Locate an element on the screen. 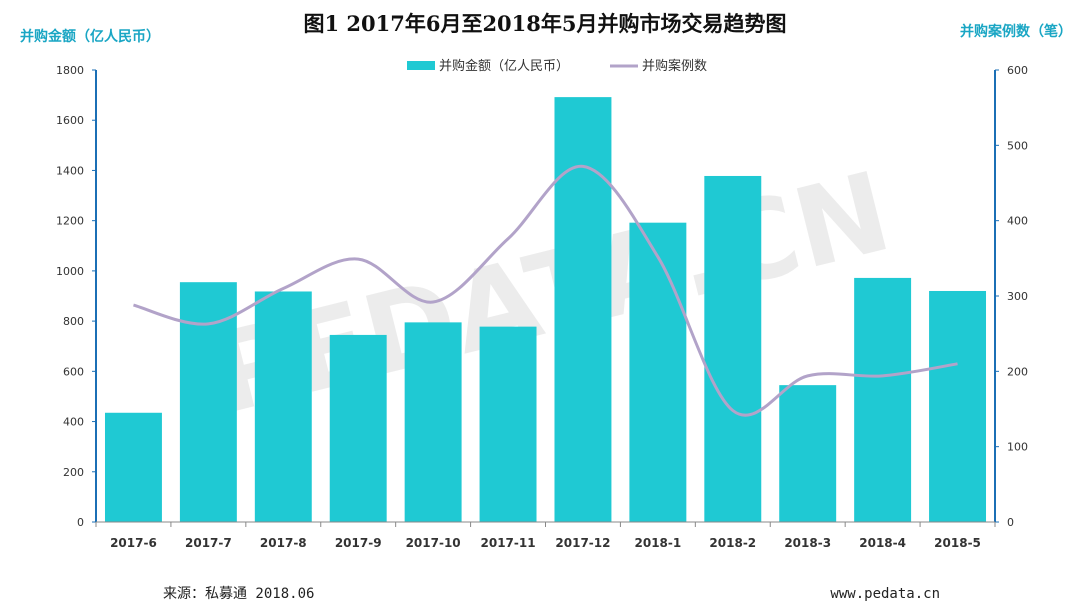 The height and width of the screenshot is (606, 1090). left-tick-label: 1400 is located at coordinates (70, 170).